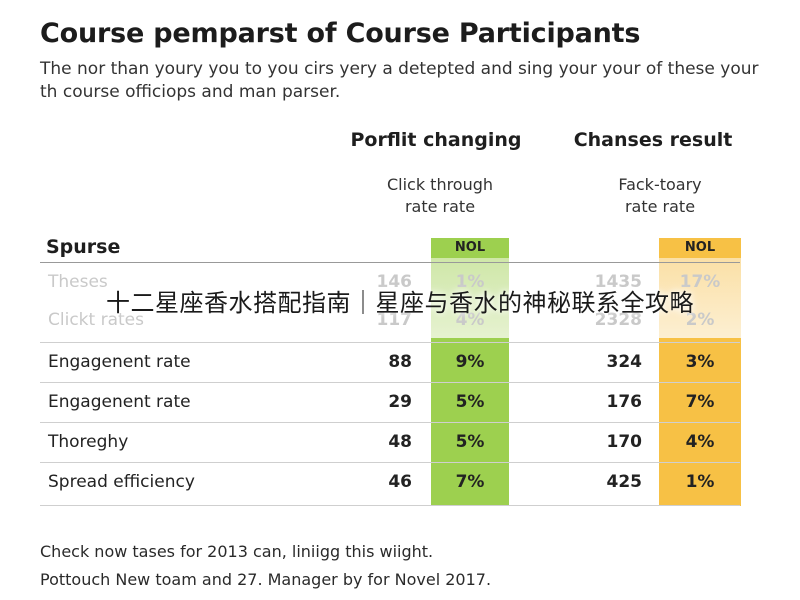 The width and height of the screenshot is (800, 600). Describe the element at coordinates (340, 33) in the screenshot. I see `page-title: Course pemparst of Course Participants` at that location.